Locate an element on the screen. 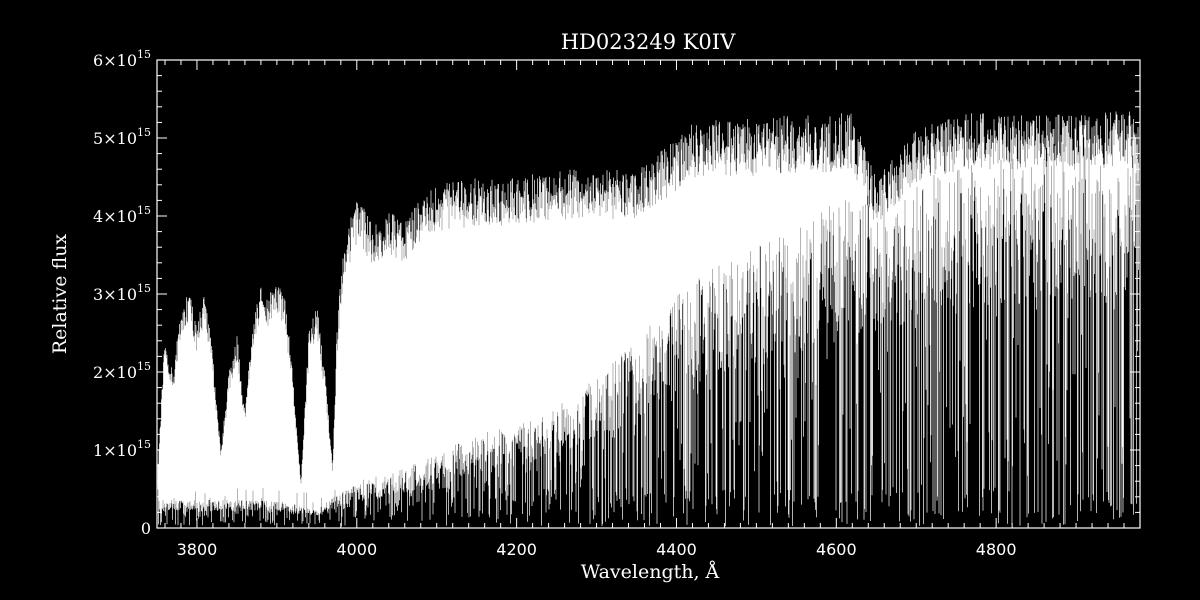 The height and width of the screenshot is (600, 1200). y-axis-label: Relative flux is located at coordinates (60, 294).